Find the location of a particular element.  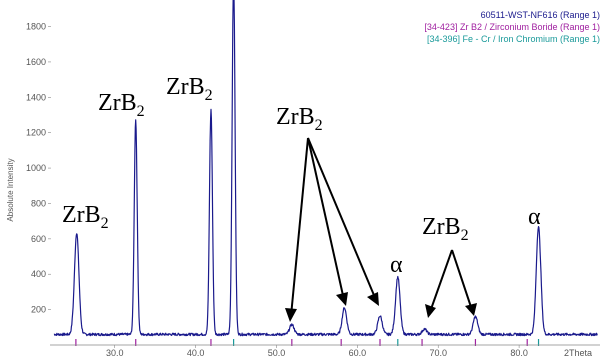

y-tick-label: 1000 is located at coordinates (36, 168).